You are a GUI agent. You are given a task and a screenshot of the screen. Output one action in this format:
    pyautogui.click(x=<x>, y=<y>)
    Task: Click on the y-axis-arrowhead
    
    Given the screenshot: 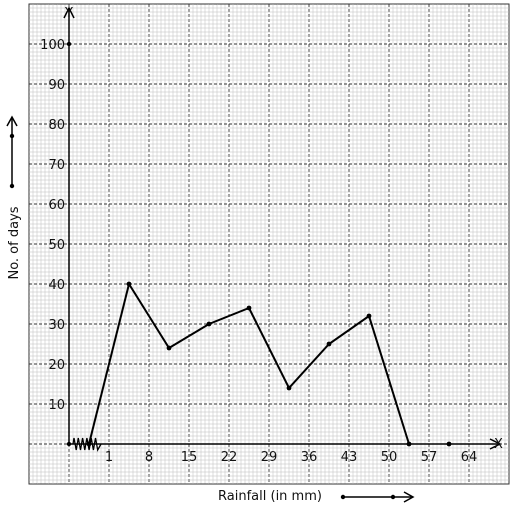 What is the action you would take?
    pyautogui.click(x=69, y=12)
    